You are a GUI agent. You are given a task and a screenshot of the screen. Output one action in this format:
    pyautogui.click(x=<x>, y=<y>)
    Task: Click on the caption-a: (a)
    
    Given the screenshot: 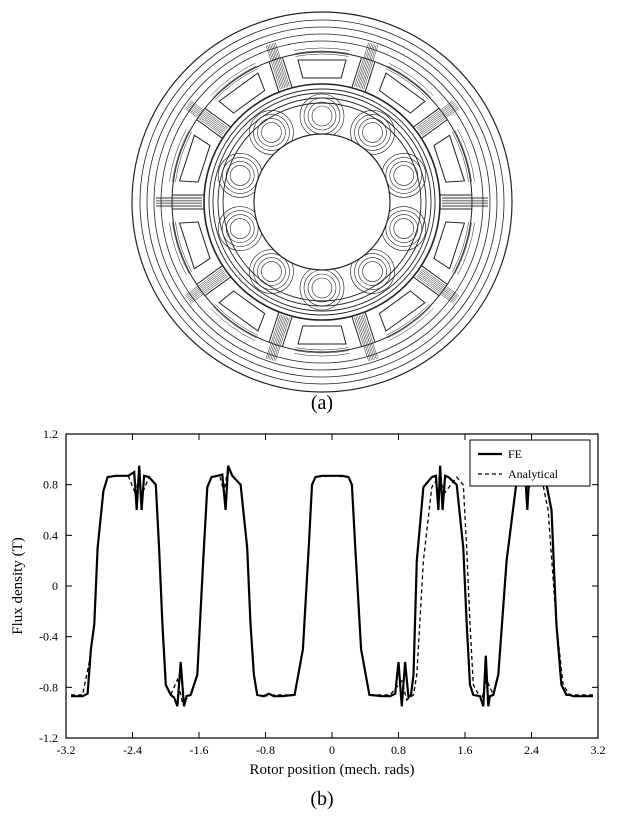 What is the action you would take?
    pyautogui.click(x=322, y=403)
    